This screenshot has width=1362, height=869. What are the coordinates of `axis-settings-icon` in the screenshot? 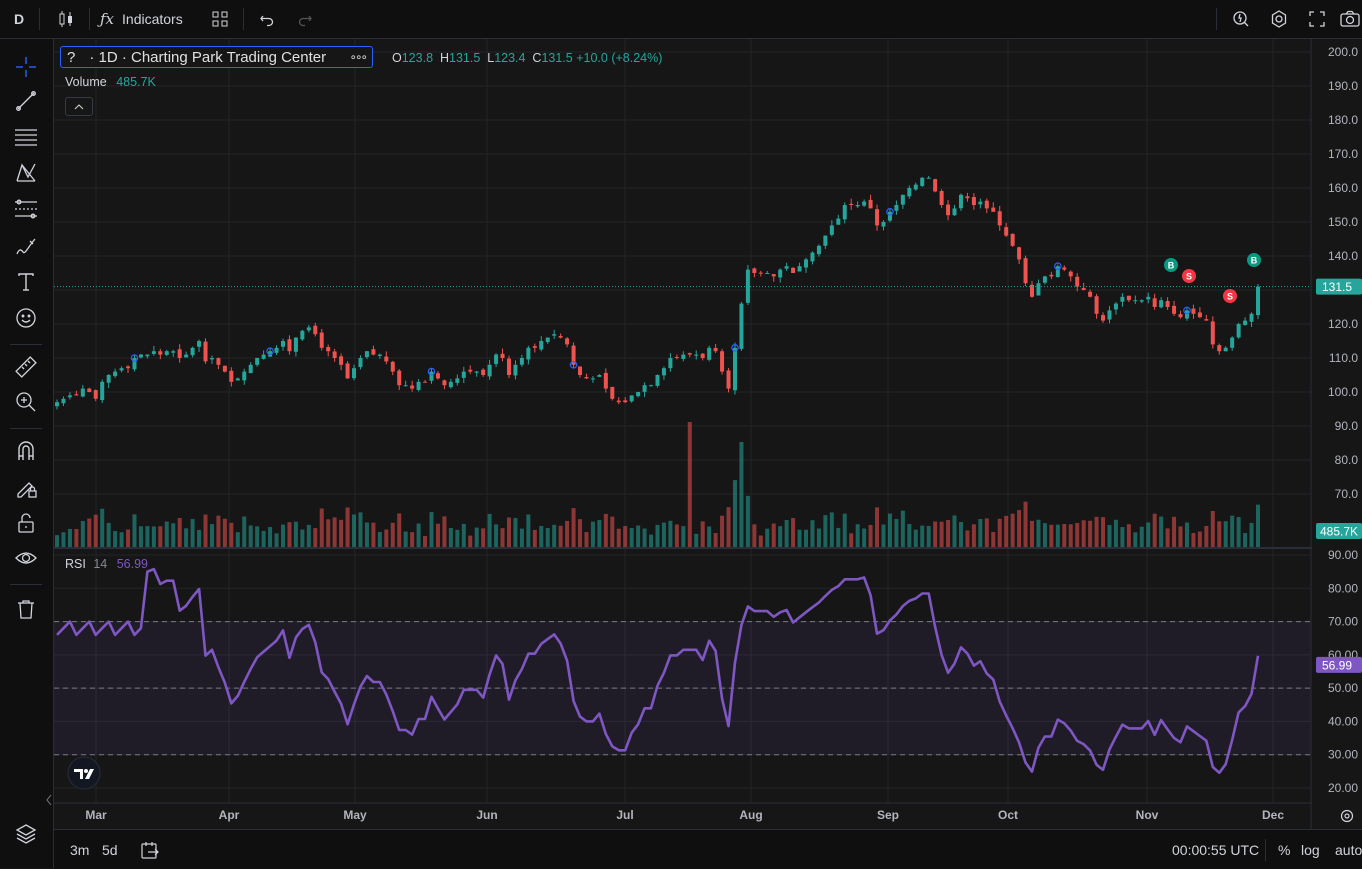 It's located at (1347, 816).